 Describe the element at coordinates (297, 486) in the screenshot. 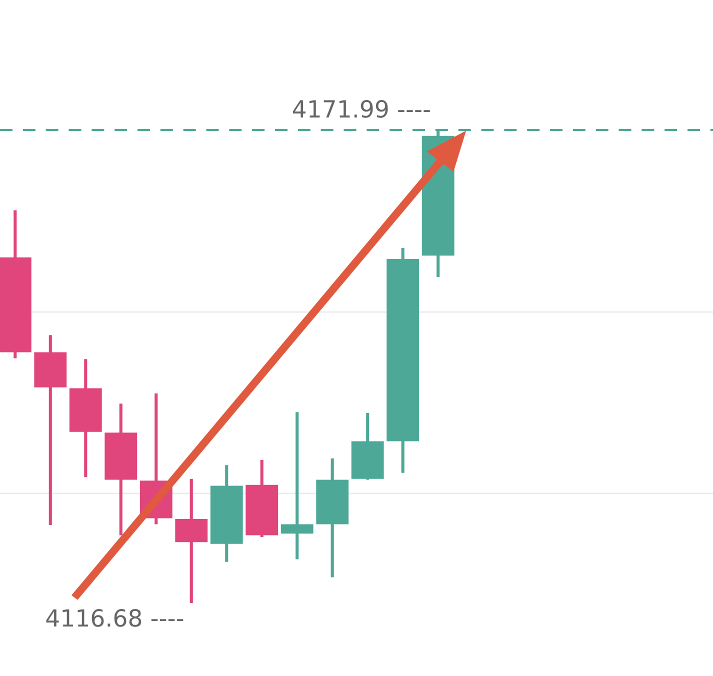

I see `candlestick` at that location.